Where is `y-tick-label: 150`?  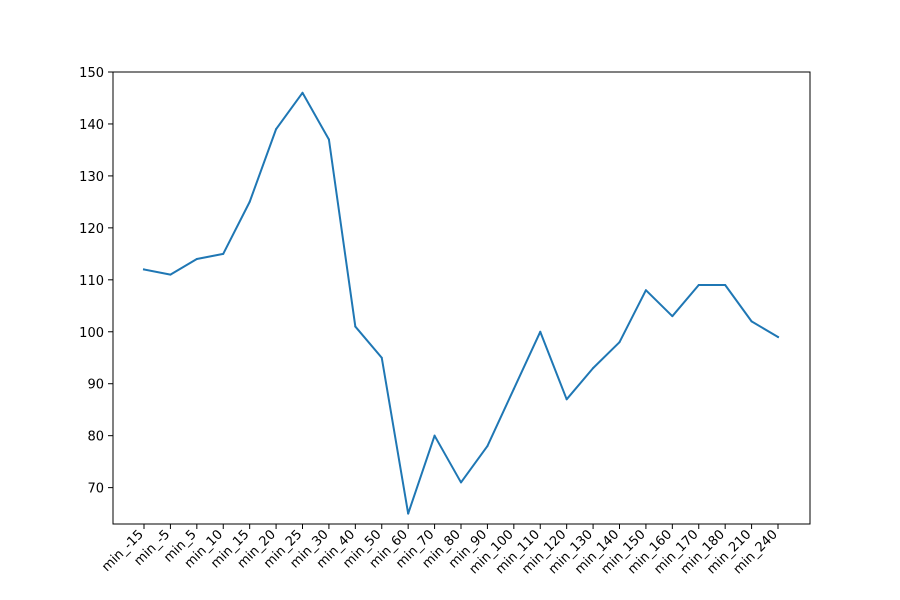 y-tick-label: 150 is located at coordinates (91, 73).